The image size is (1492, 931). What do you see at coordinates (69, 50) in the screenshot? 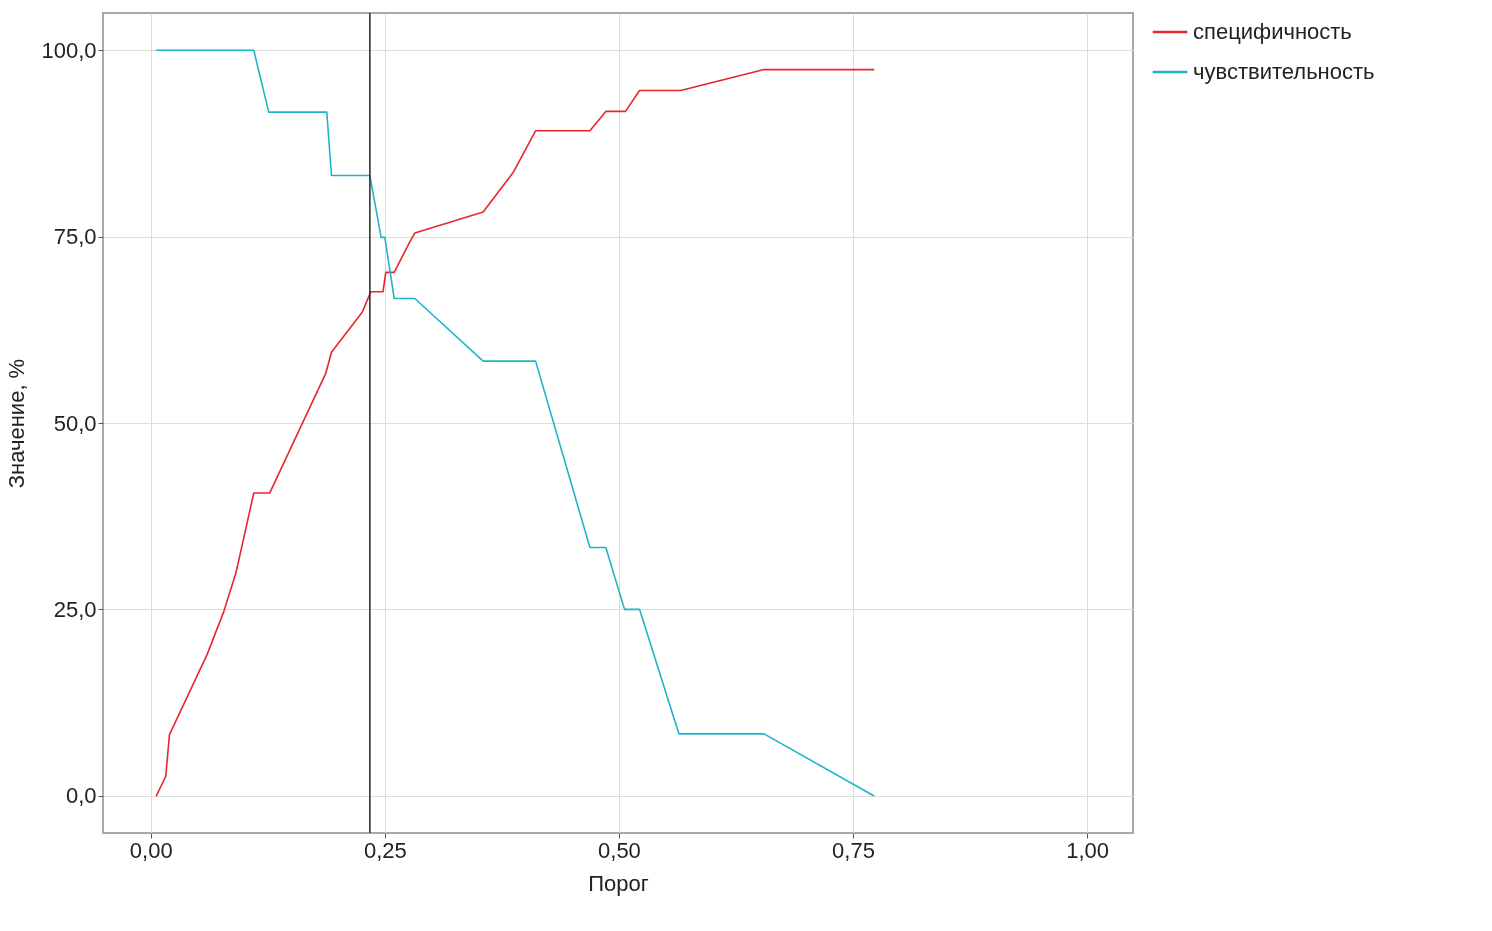
I see `y-tick-label: 100,0` at bounding box center [69, 50].